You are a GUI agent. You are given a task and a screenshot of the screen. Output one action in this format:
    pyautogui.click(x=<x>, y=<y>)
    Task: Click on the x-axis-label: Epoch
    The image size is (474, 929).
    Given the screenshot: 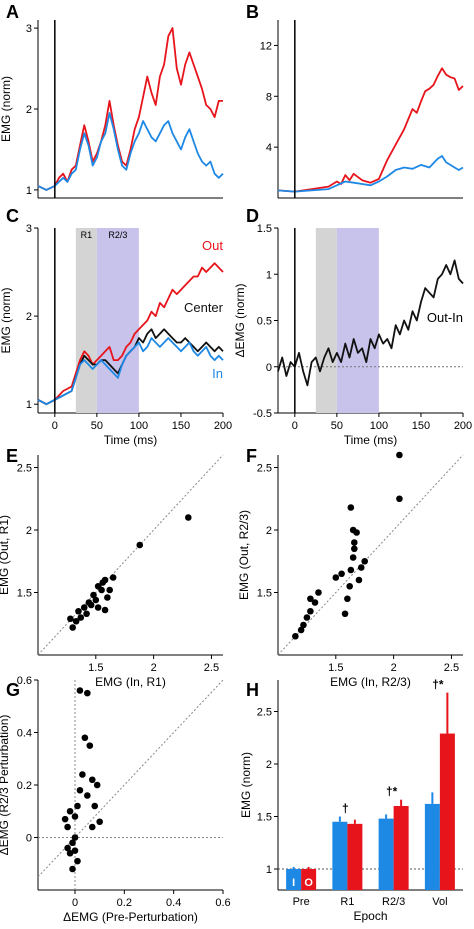 What is the action you would take?
    pyautogui.click(x=370, y=916)
    